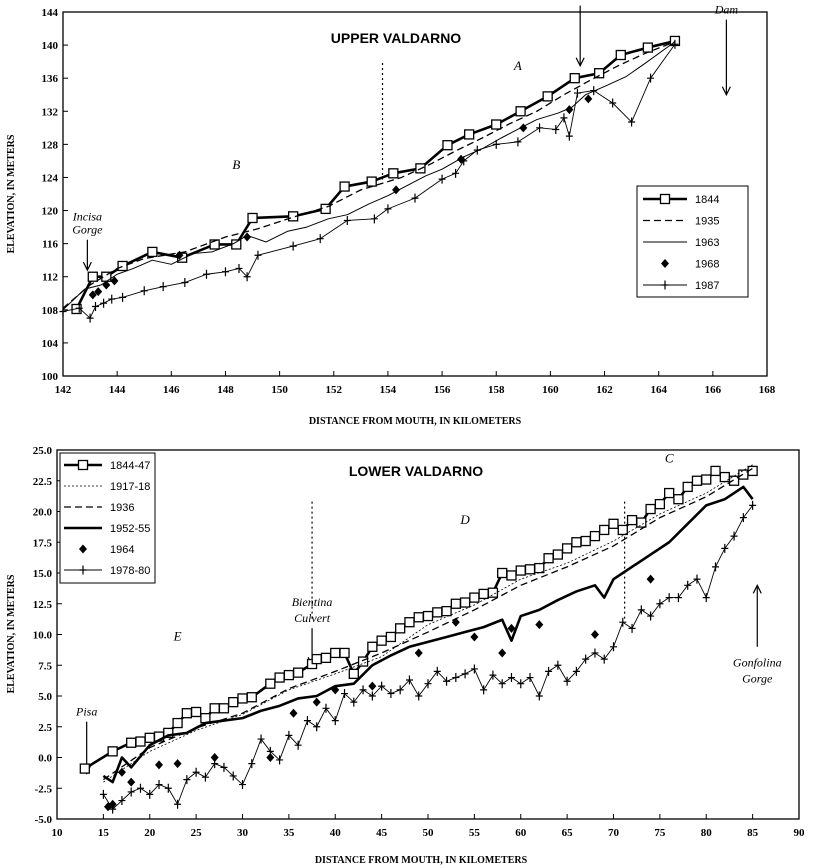  What do you see at coordinates (150, 833) in the screenshot?
I see `x-tick-label: 20` at bounding box center [150, 833].